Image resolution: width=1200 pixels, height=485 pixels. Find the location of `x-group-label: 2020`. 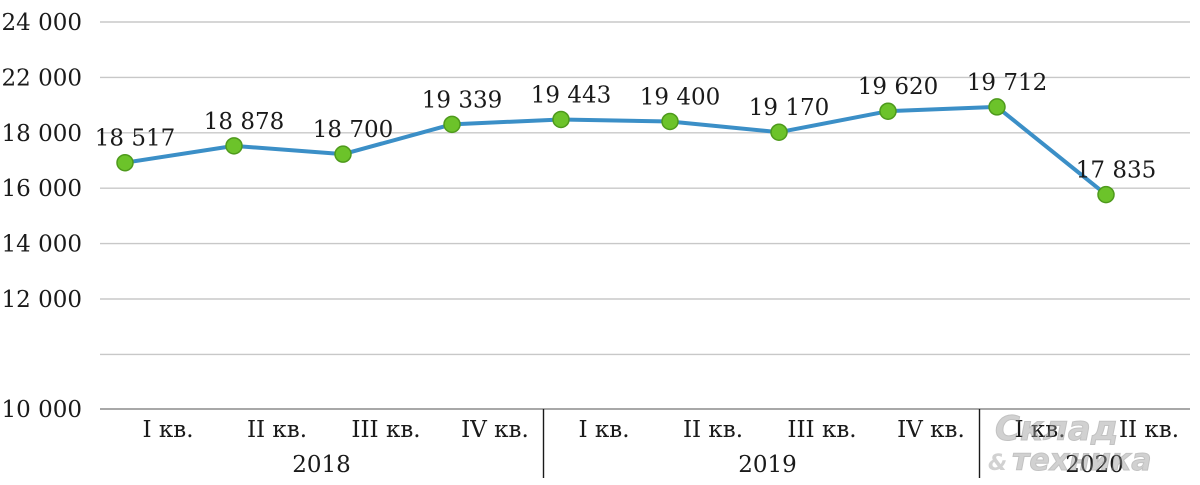

x-group-label: 2020 is located at coordinates (1094, 465).